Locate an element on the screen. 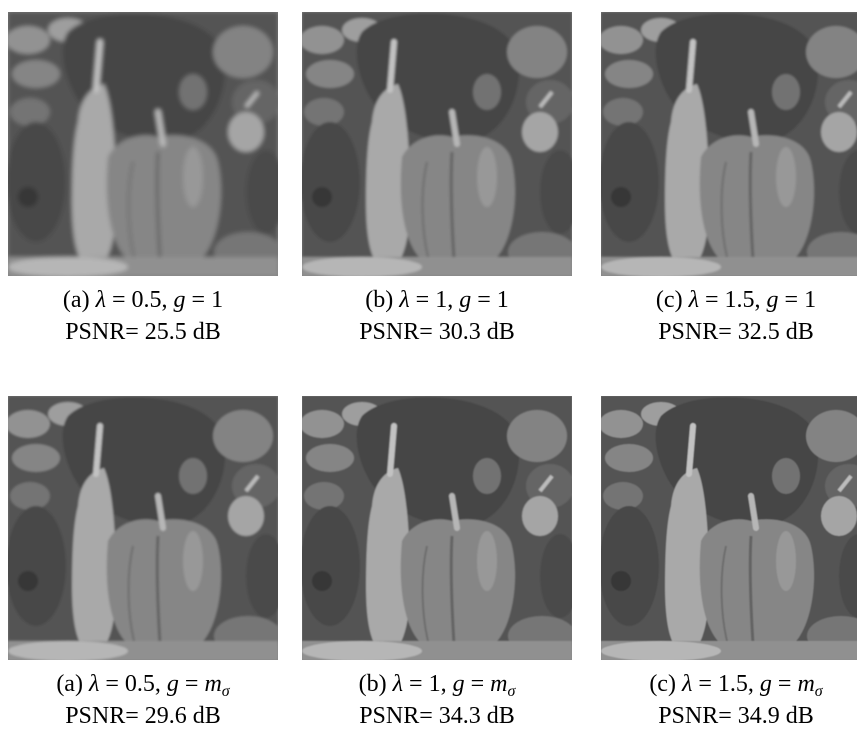 The image size is (857, 734). psnr-value: 34.3 is located at coordinates (459, 716).